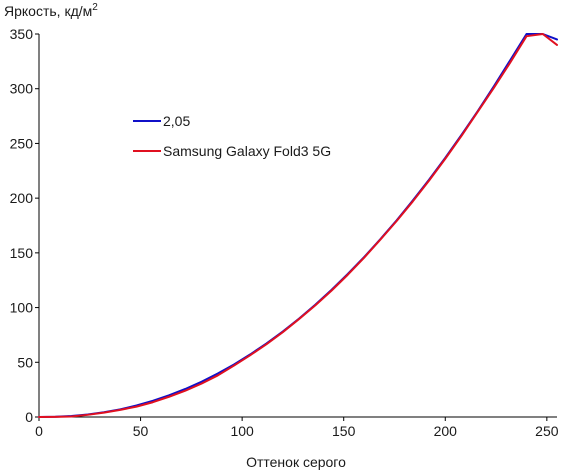 The width and height of the screenshot is (562, 475). What do you see at coordinates (446, 431) in the screenshot?
I see `x-tick-label: 200` at bounding box center [446, 431].